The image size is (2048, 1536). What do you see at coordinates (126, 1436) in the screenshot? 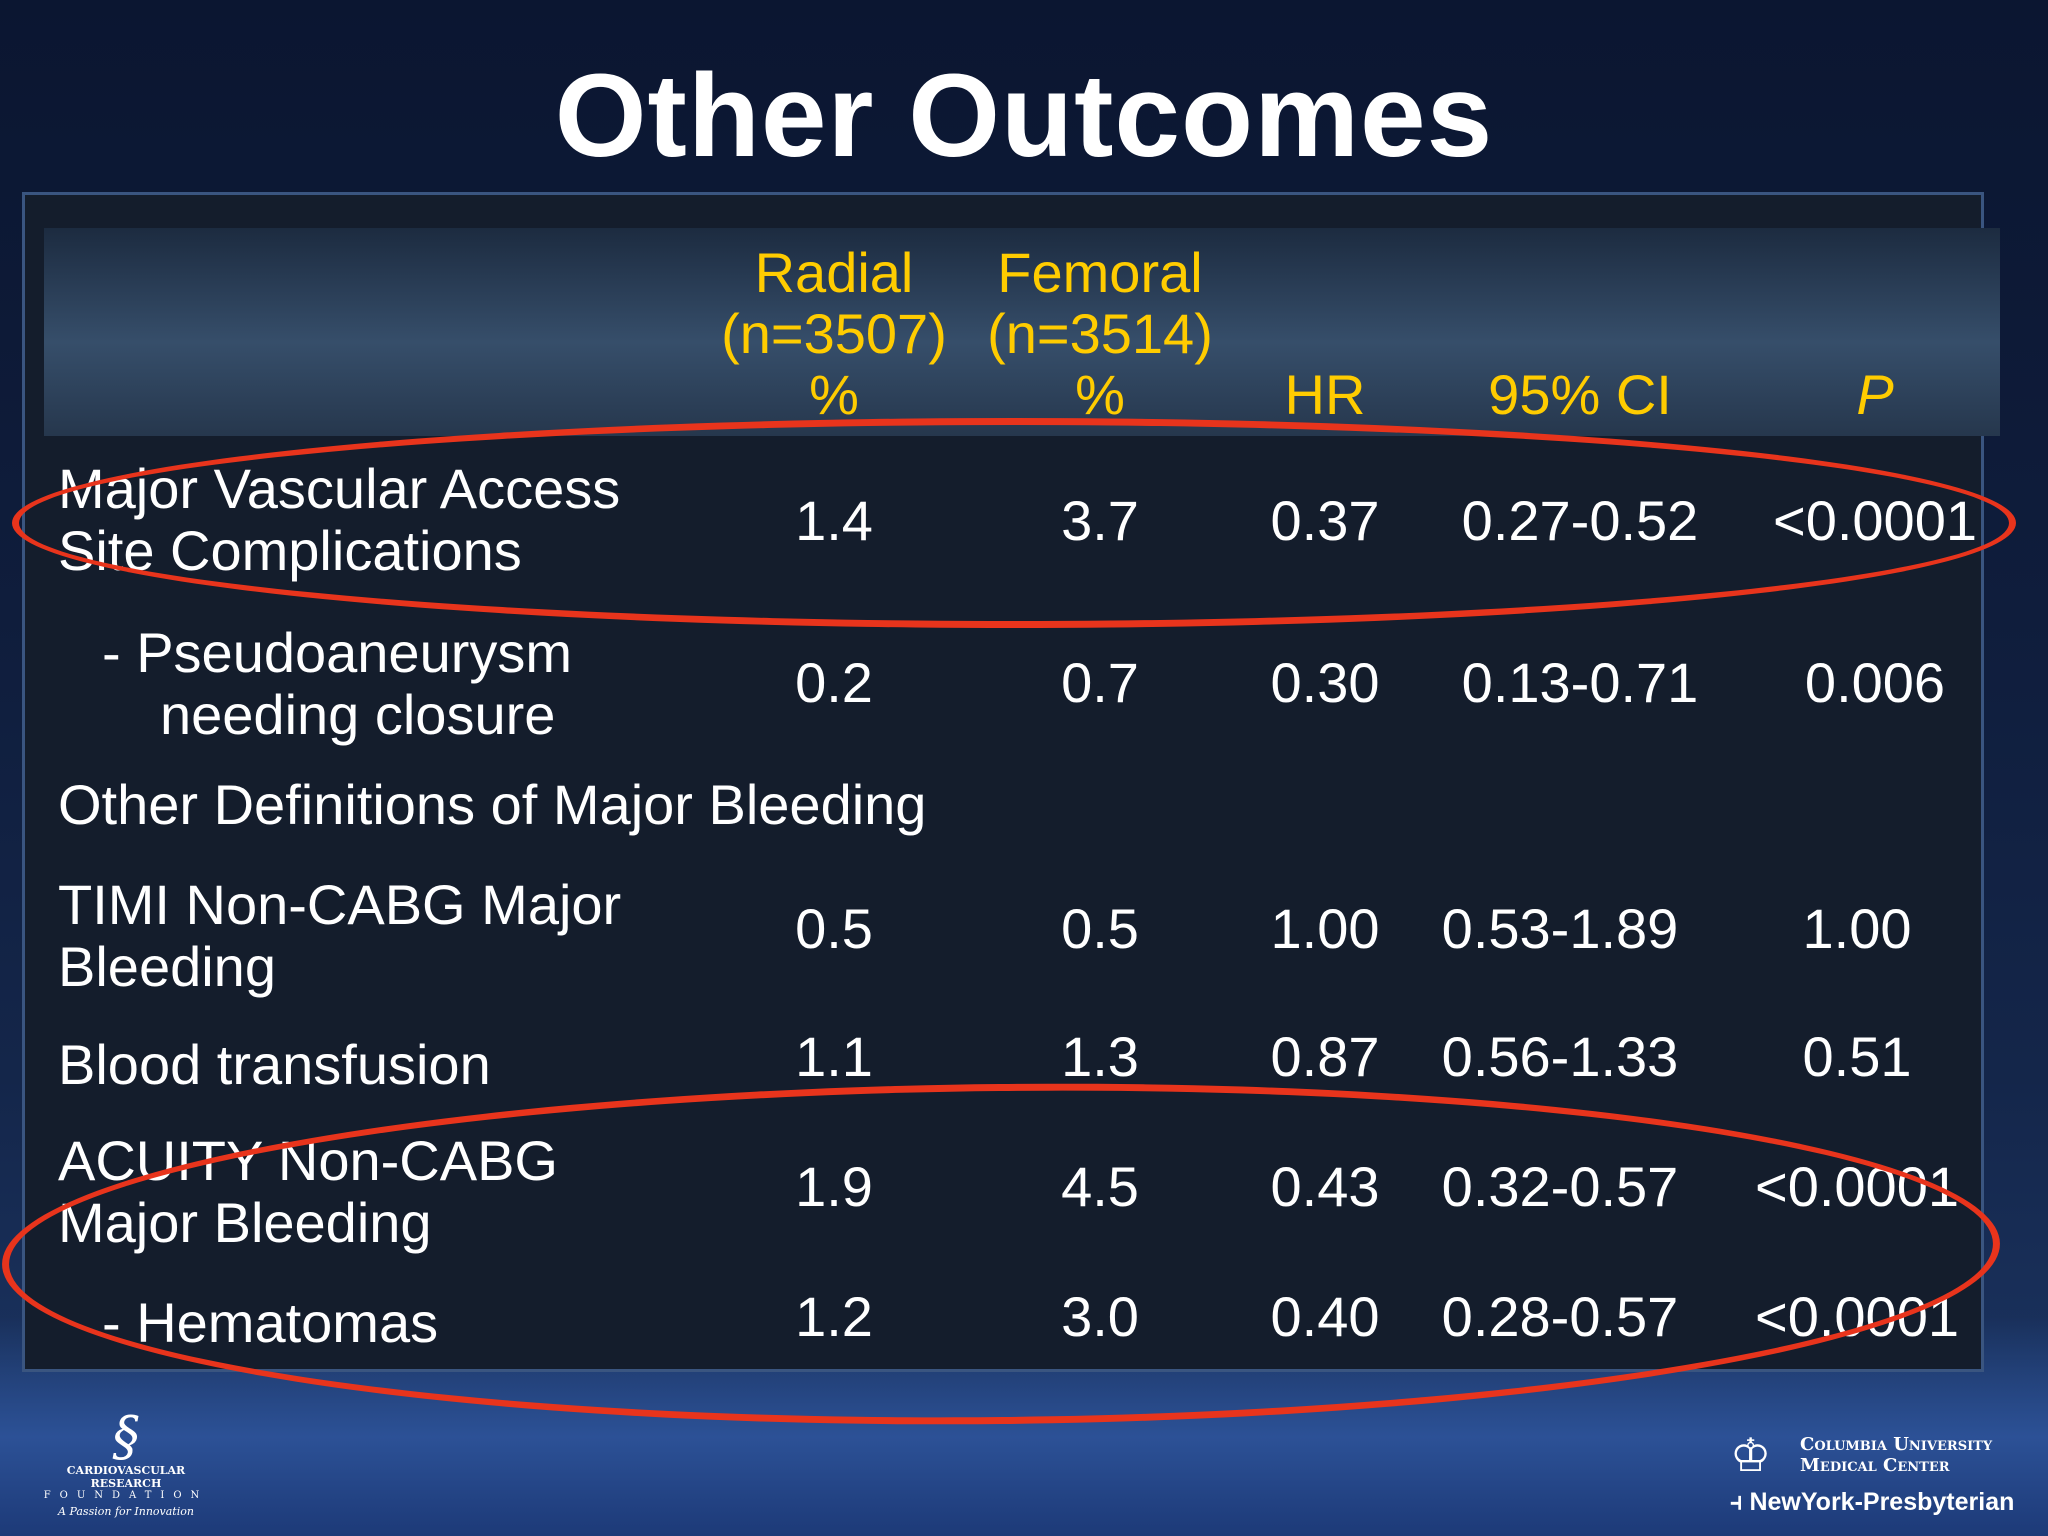
I see `crf-swoosh-icon: §` at bounding box center [126, 1436].